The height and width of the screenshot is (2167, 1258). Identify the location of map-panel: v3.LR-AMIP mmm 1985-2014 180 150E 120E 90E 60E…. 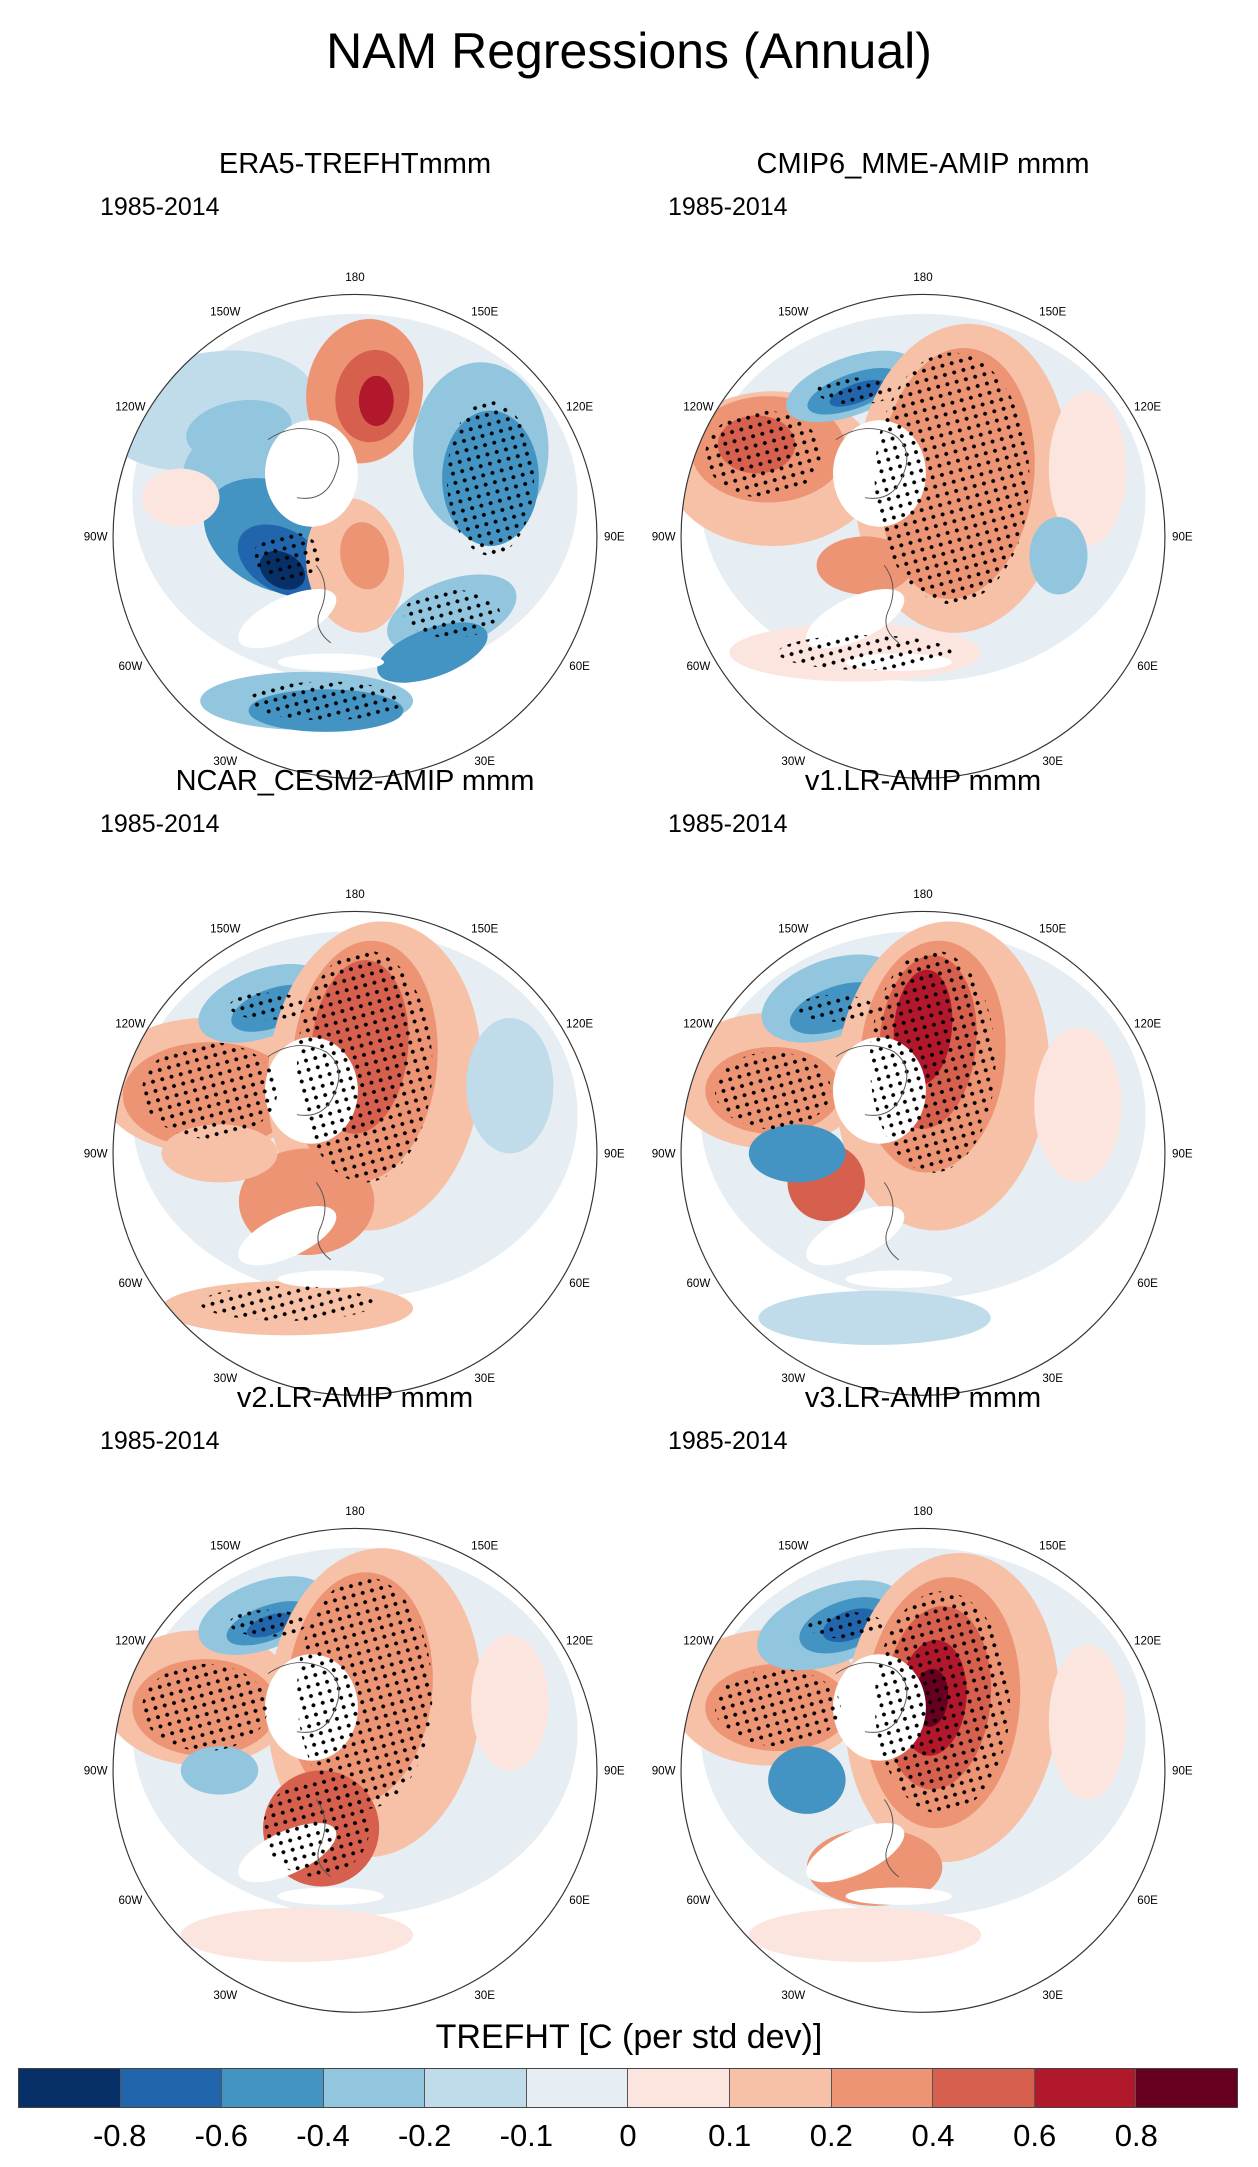
(923, 1697).